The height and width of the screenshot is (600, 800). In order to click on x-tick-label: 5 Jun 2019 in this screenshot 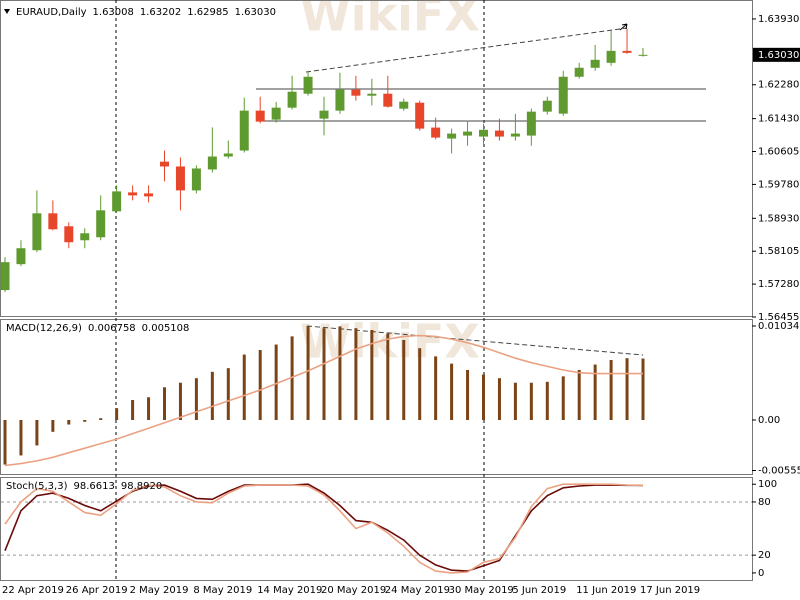, I will do `click(539, 590)`.